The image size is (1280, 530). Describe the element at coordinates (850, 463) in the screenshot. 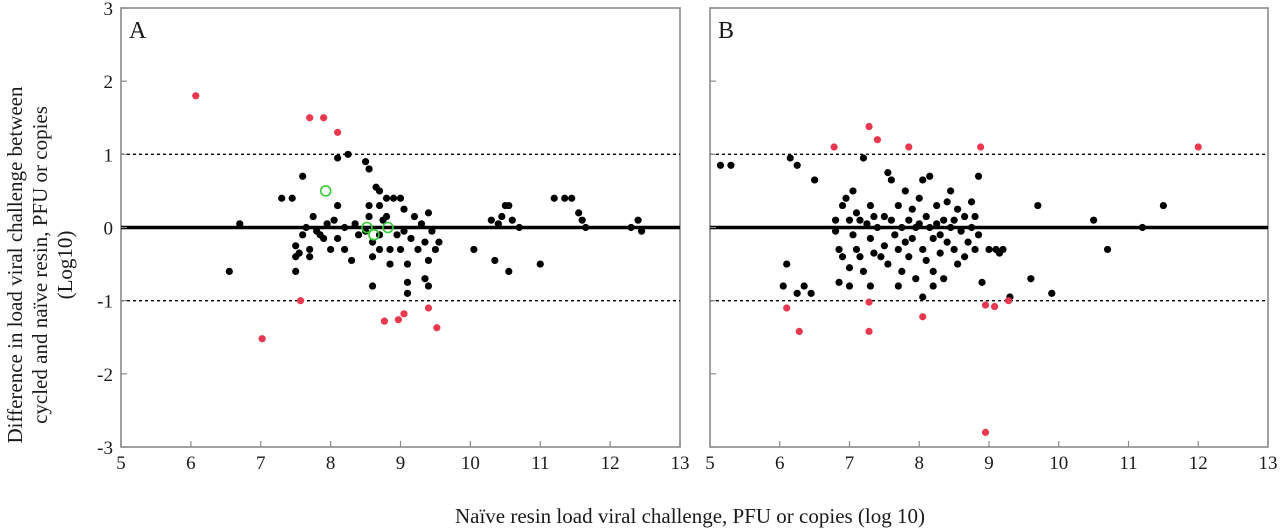

I see `x-tick-label: 7` at that location.